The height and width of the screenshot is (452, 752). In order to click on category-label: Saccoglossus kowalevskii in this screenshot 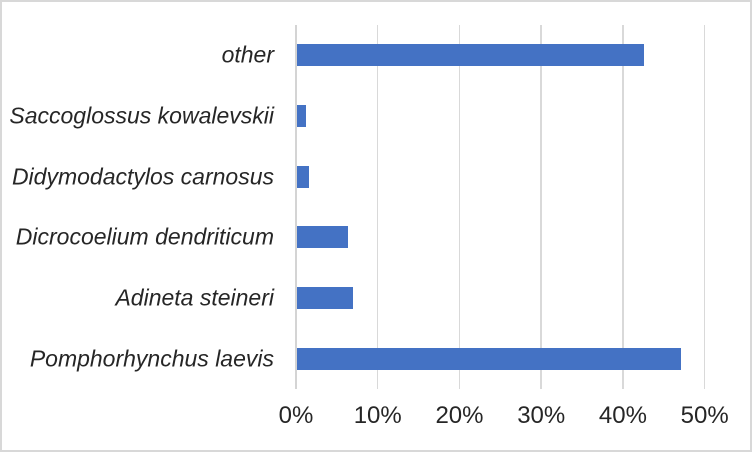, I will do `click(141, 115)`.